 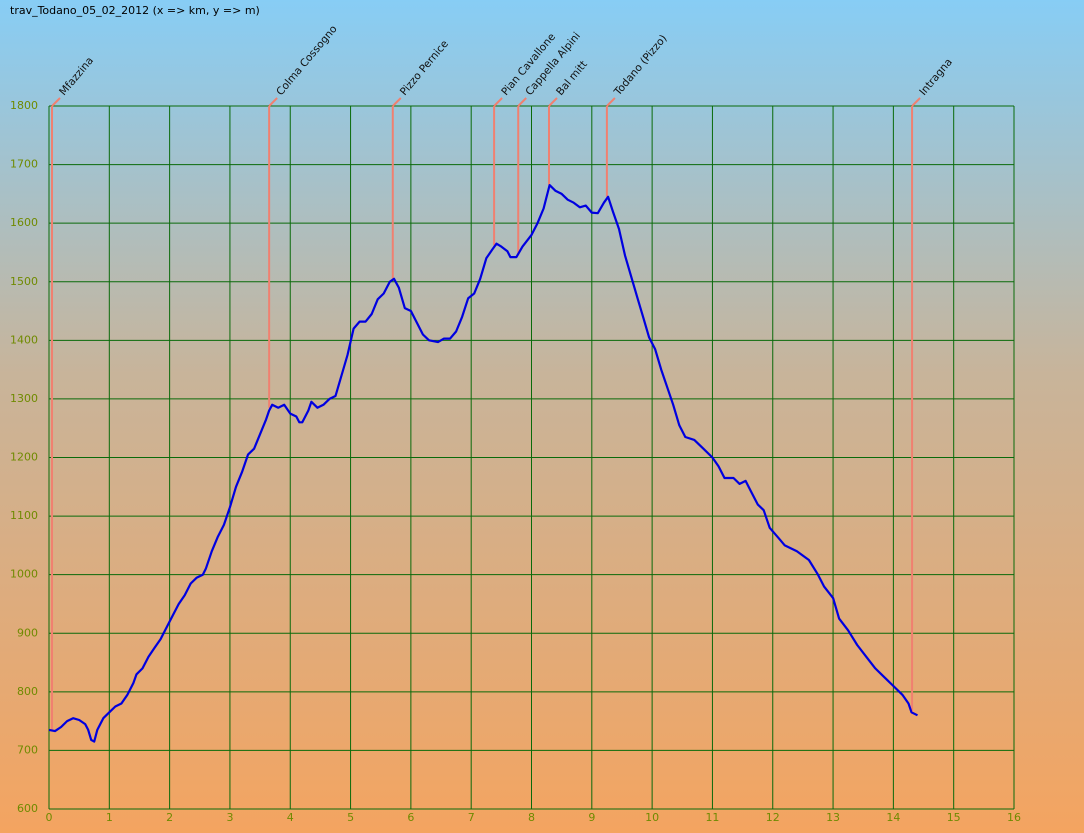 What do you see at coordinates (773, 817) in the screenshot?
I see `x-tick-label: 12` at bounding box center [773, 817].